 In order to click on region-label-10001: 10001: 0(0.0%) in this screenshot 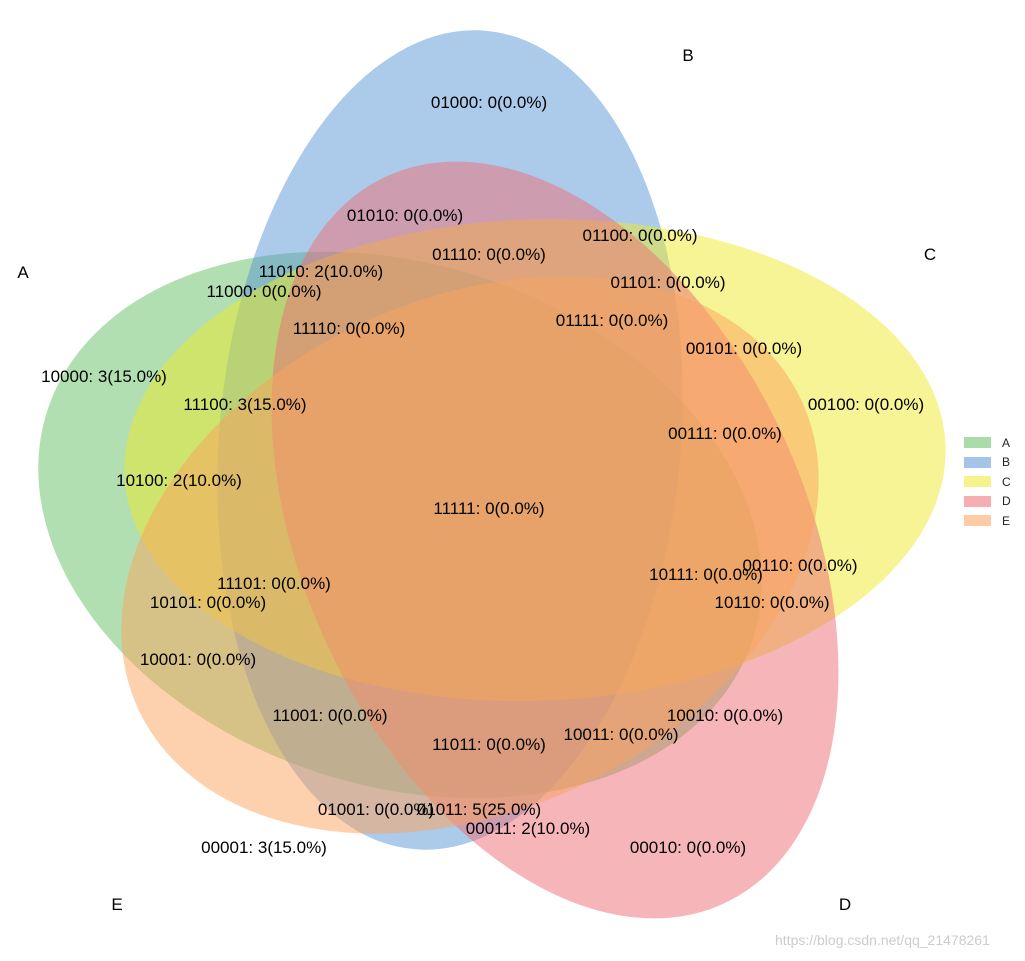, I will do `click(198, 659)`.